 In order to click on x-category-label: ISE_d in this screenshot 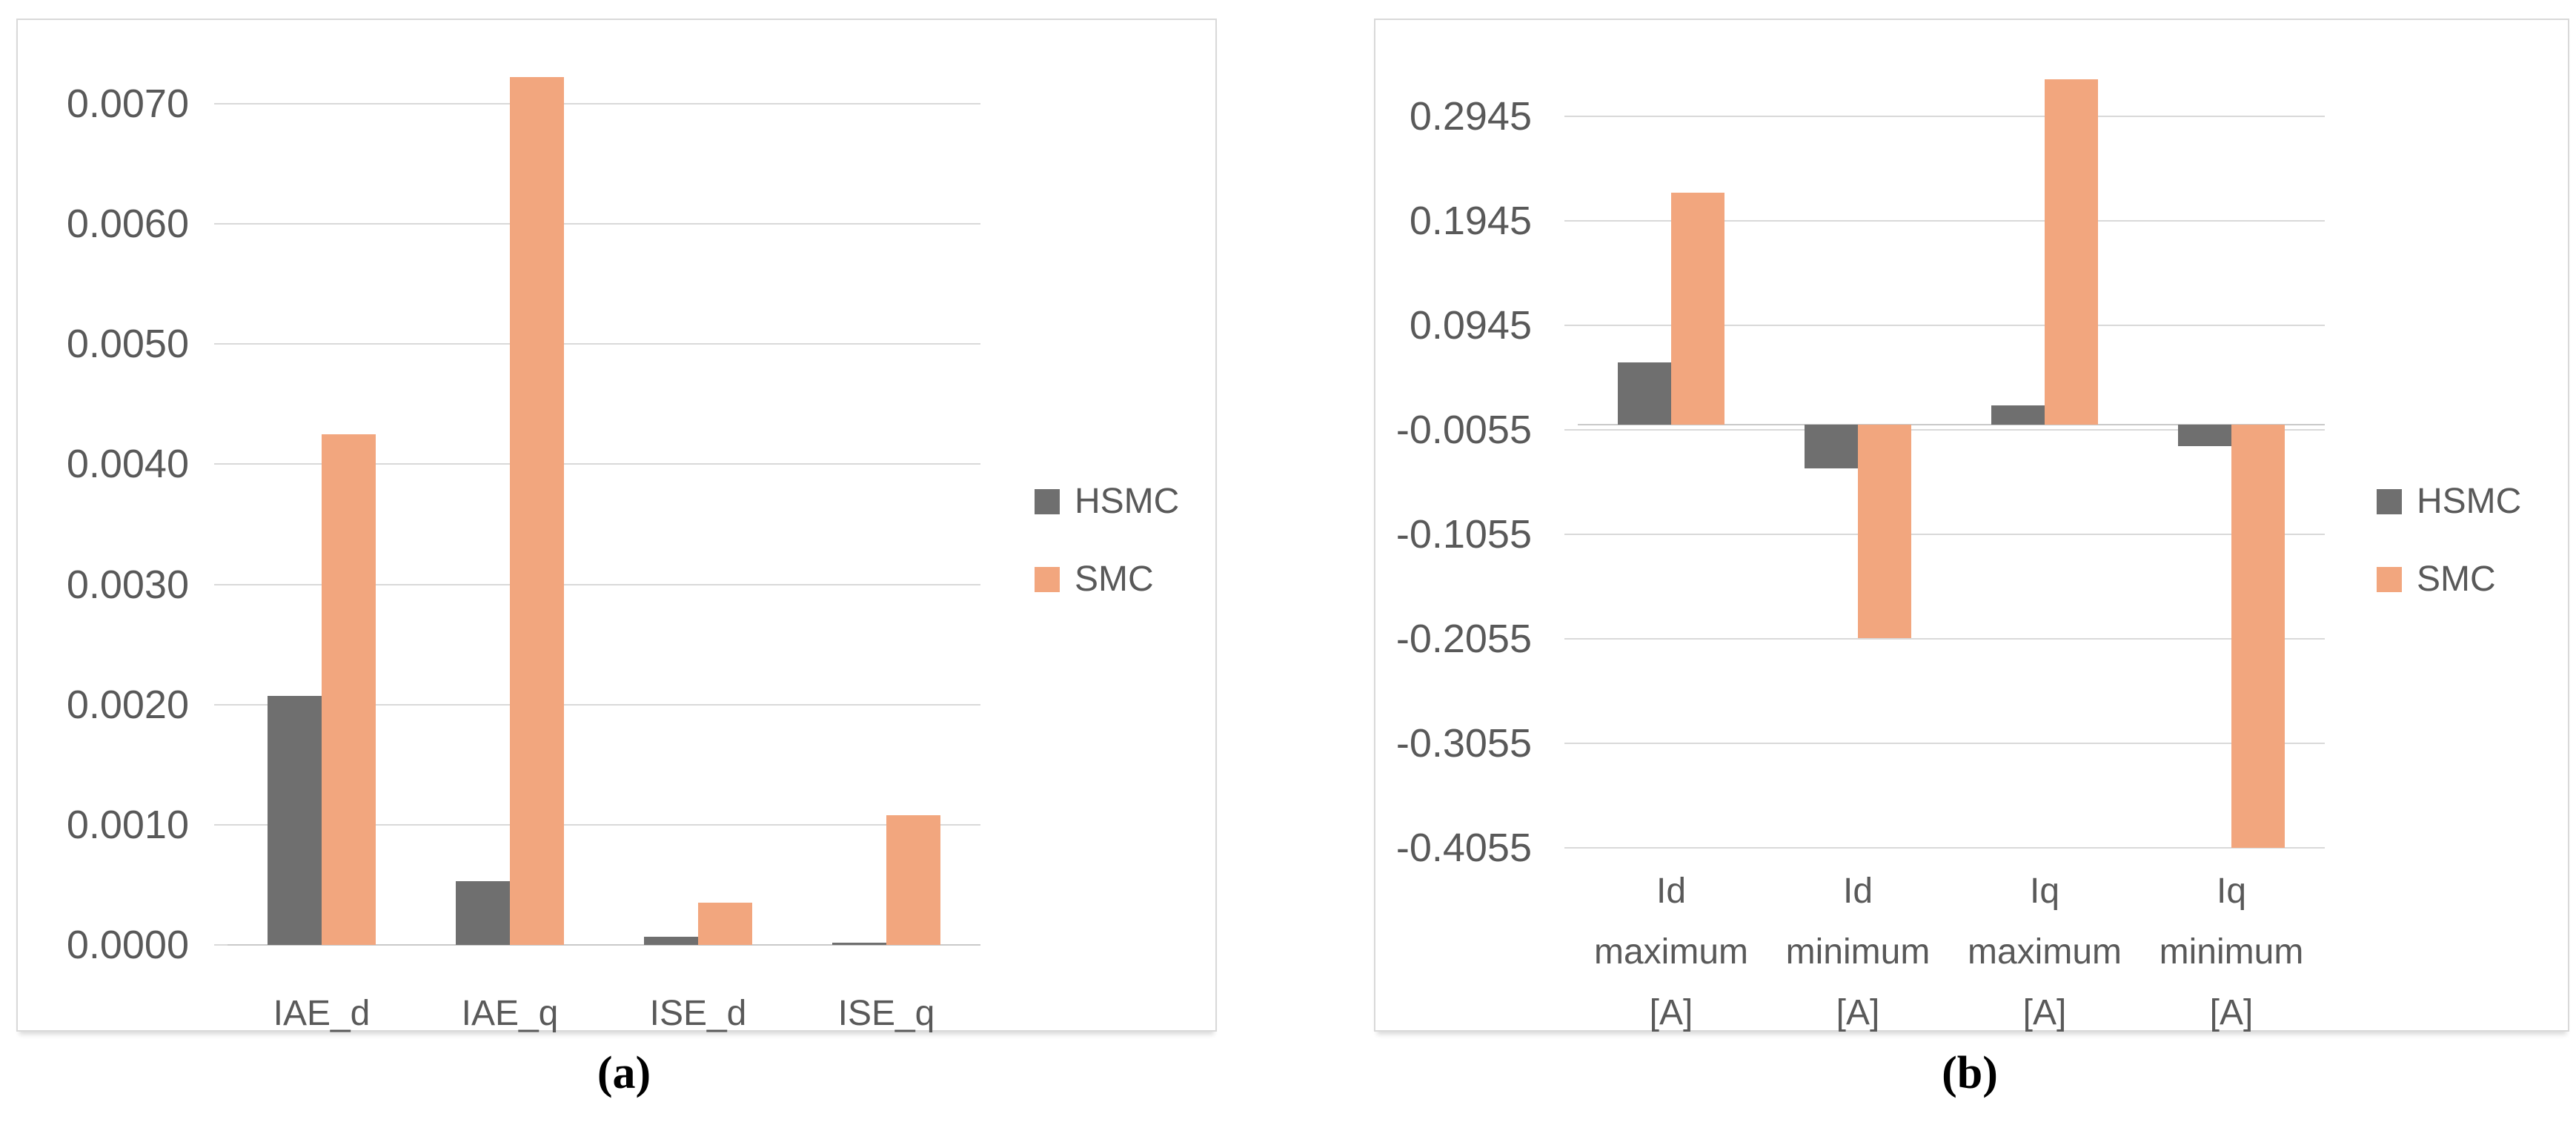, I will do `click(698, 1014)`.